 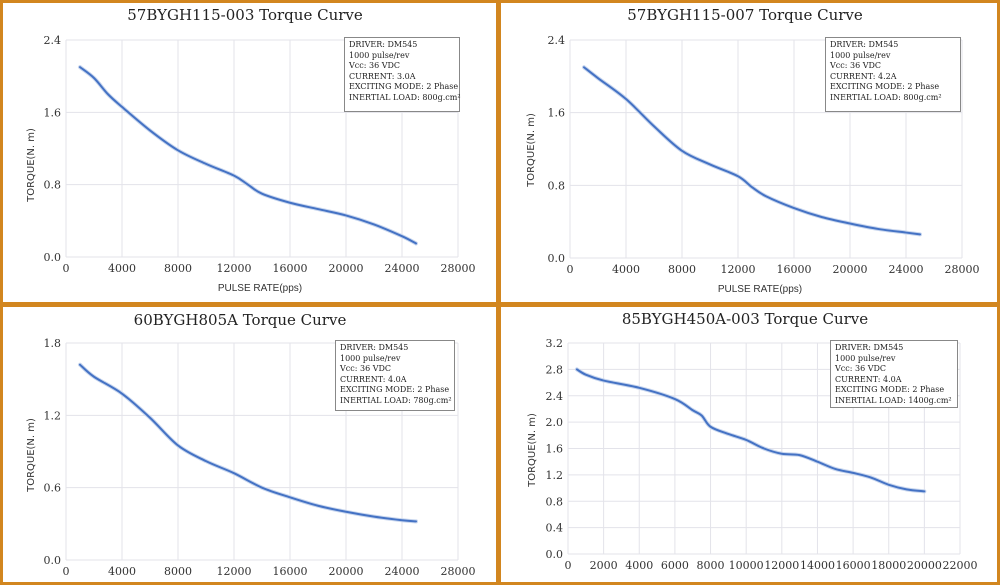 I want to click on info-load: INERTIAL LOAD: 780g.cm², so click(x=396, y=400).